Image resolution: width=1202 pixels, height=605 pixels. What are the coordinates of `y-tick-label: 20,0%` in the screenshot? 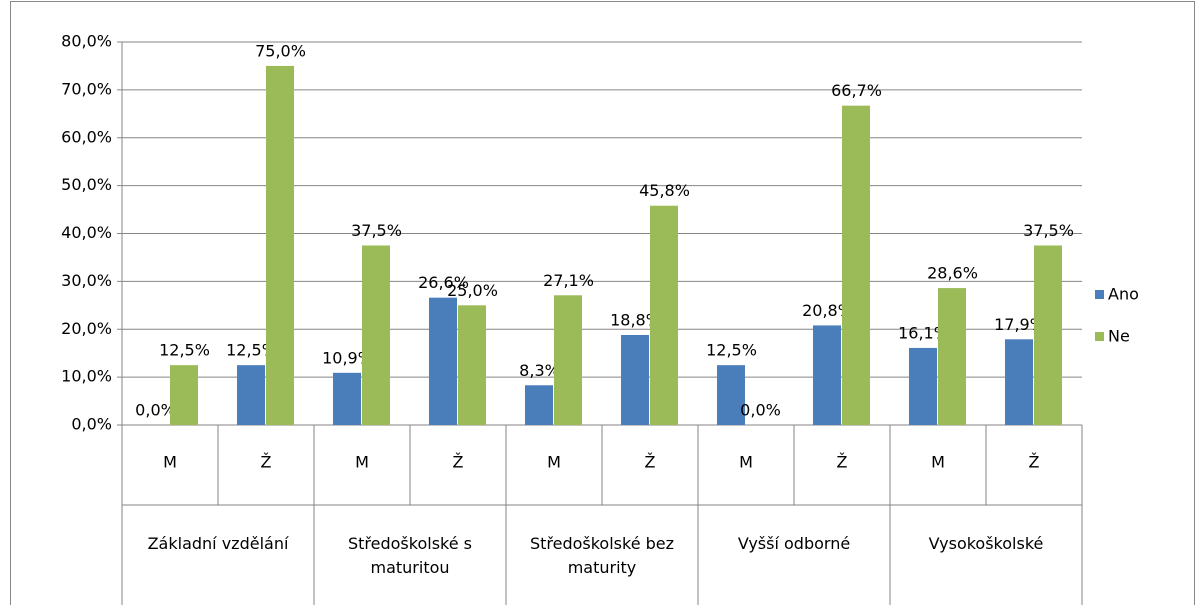 It's located at (86, 328).